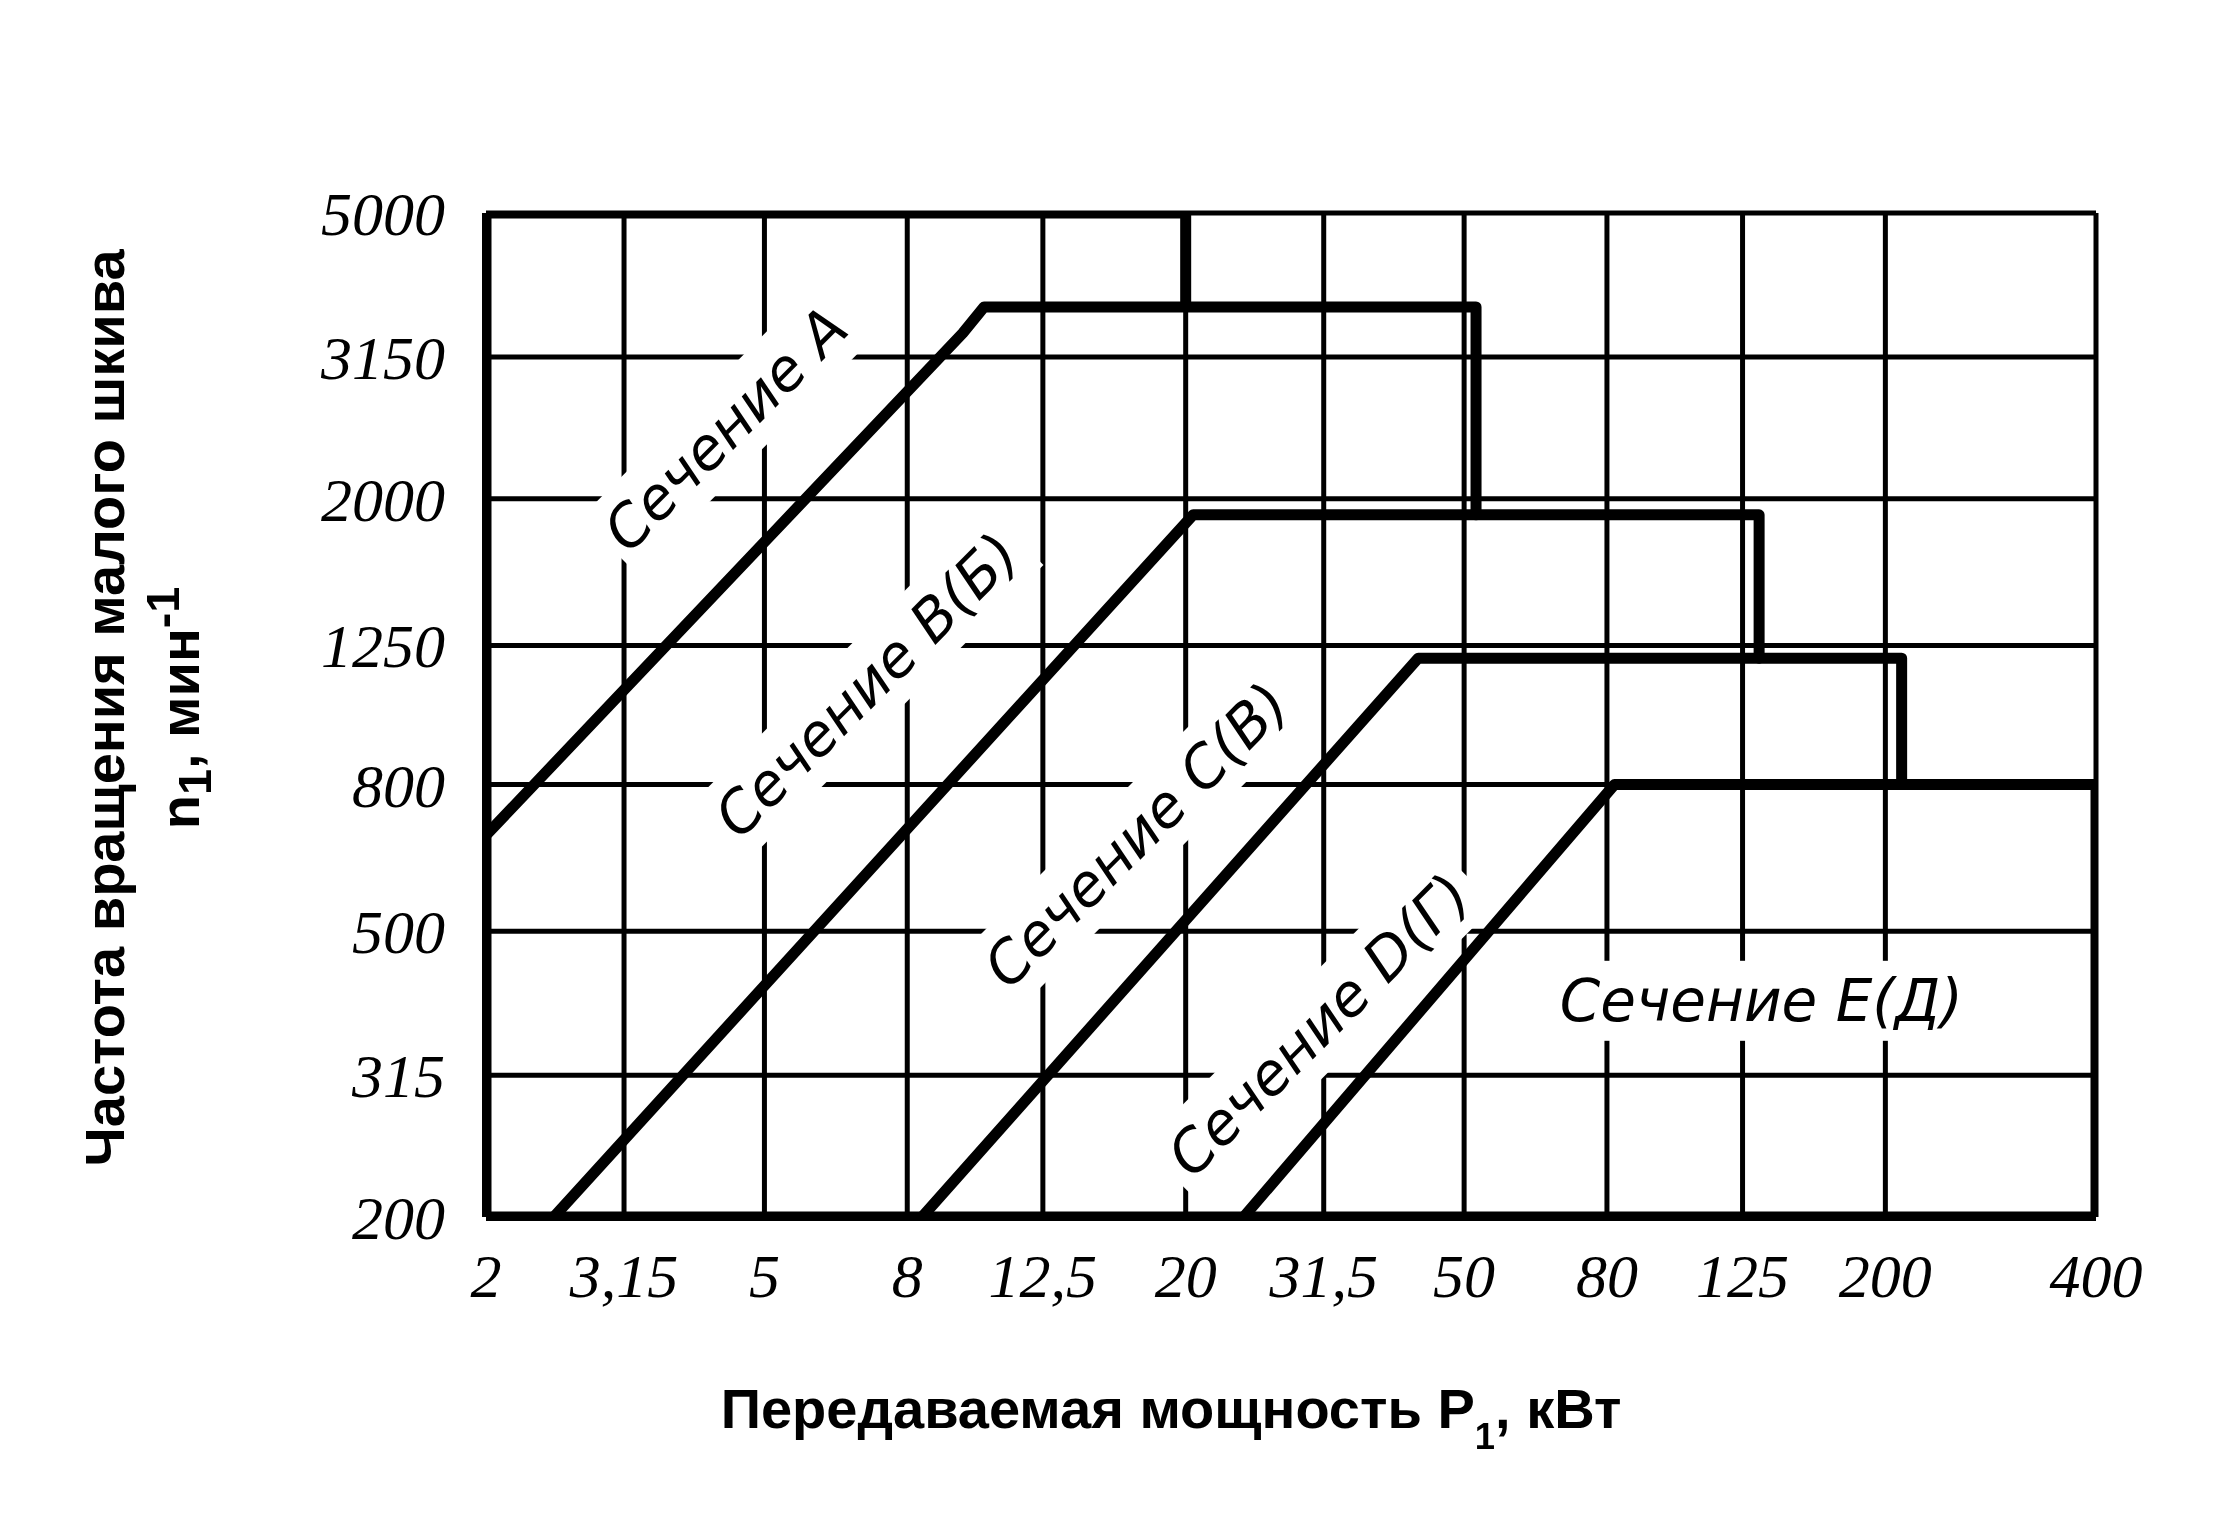 The height and width of the screenshot is (1515, 2224). What do you see at coordinates (907, 1276) in the screenshot?
I see `x-tick-label: 8` at bounding box center [907, 1276].